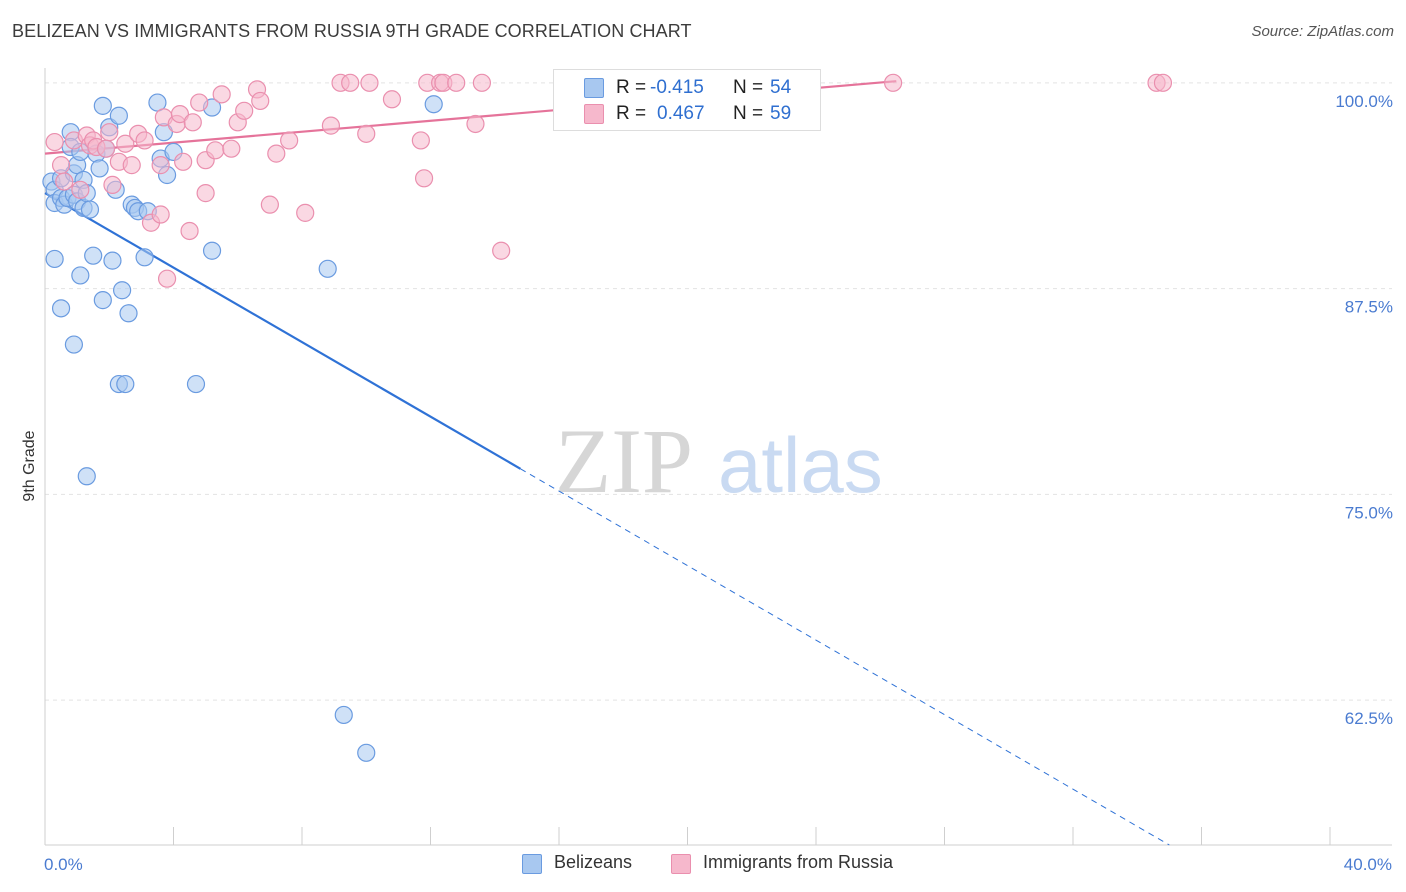 The width and height of the screenshot is (1406, 892). What do you see at coordinates (1364, 101) in the screenshot?
I see `y-tick-label: 100.0%` at bounding box center [1364, 101].